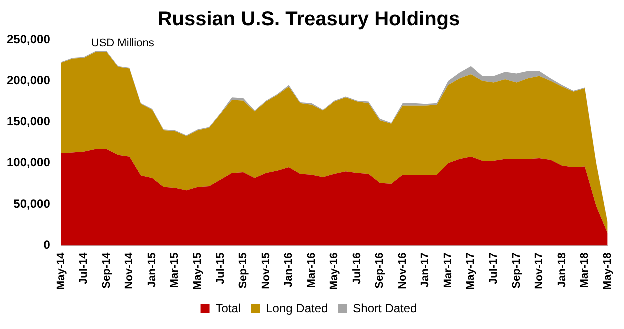 The height and width of the screenshot is (329, 624). Describe the element at coordinates (28, 121) in the screenshot. I see `y-tick-label: 150,000` at that location.